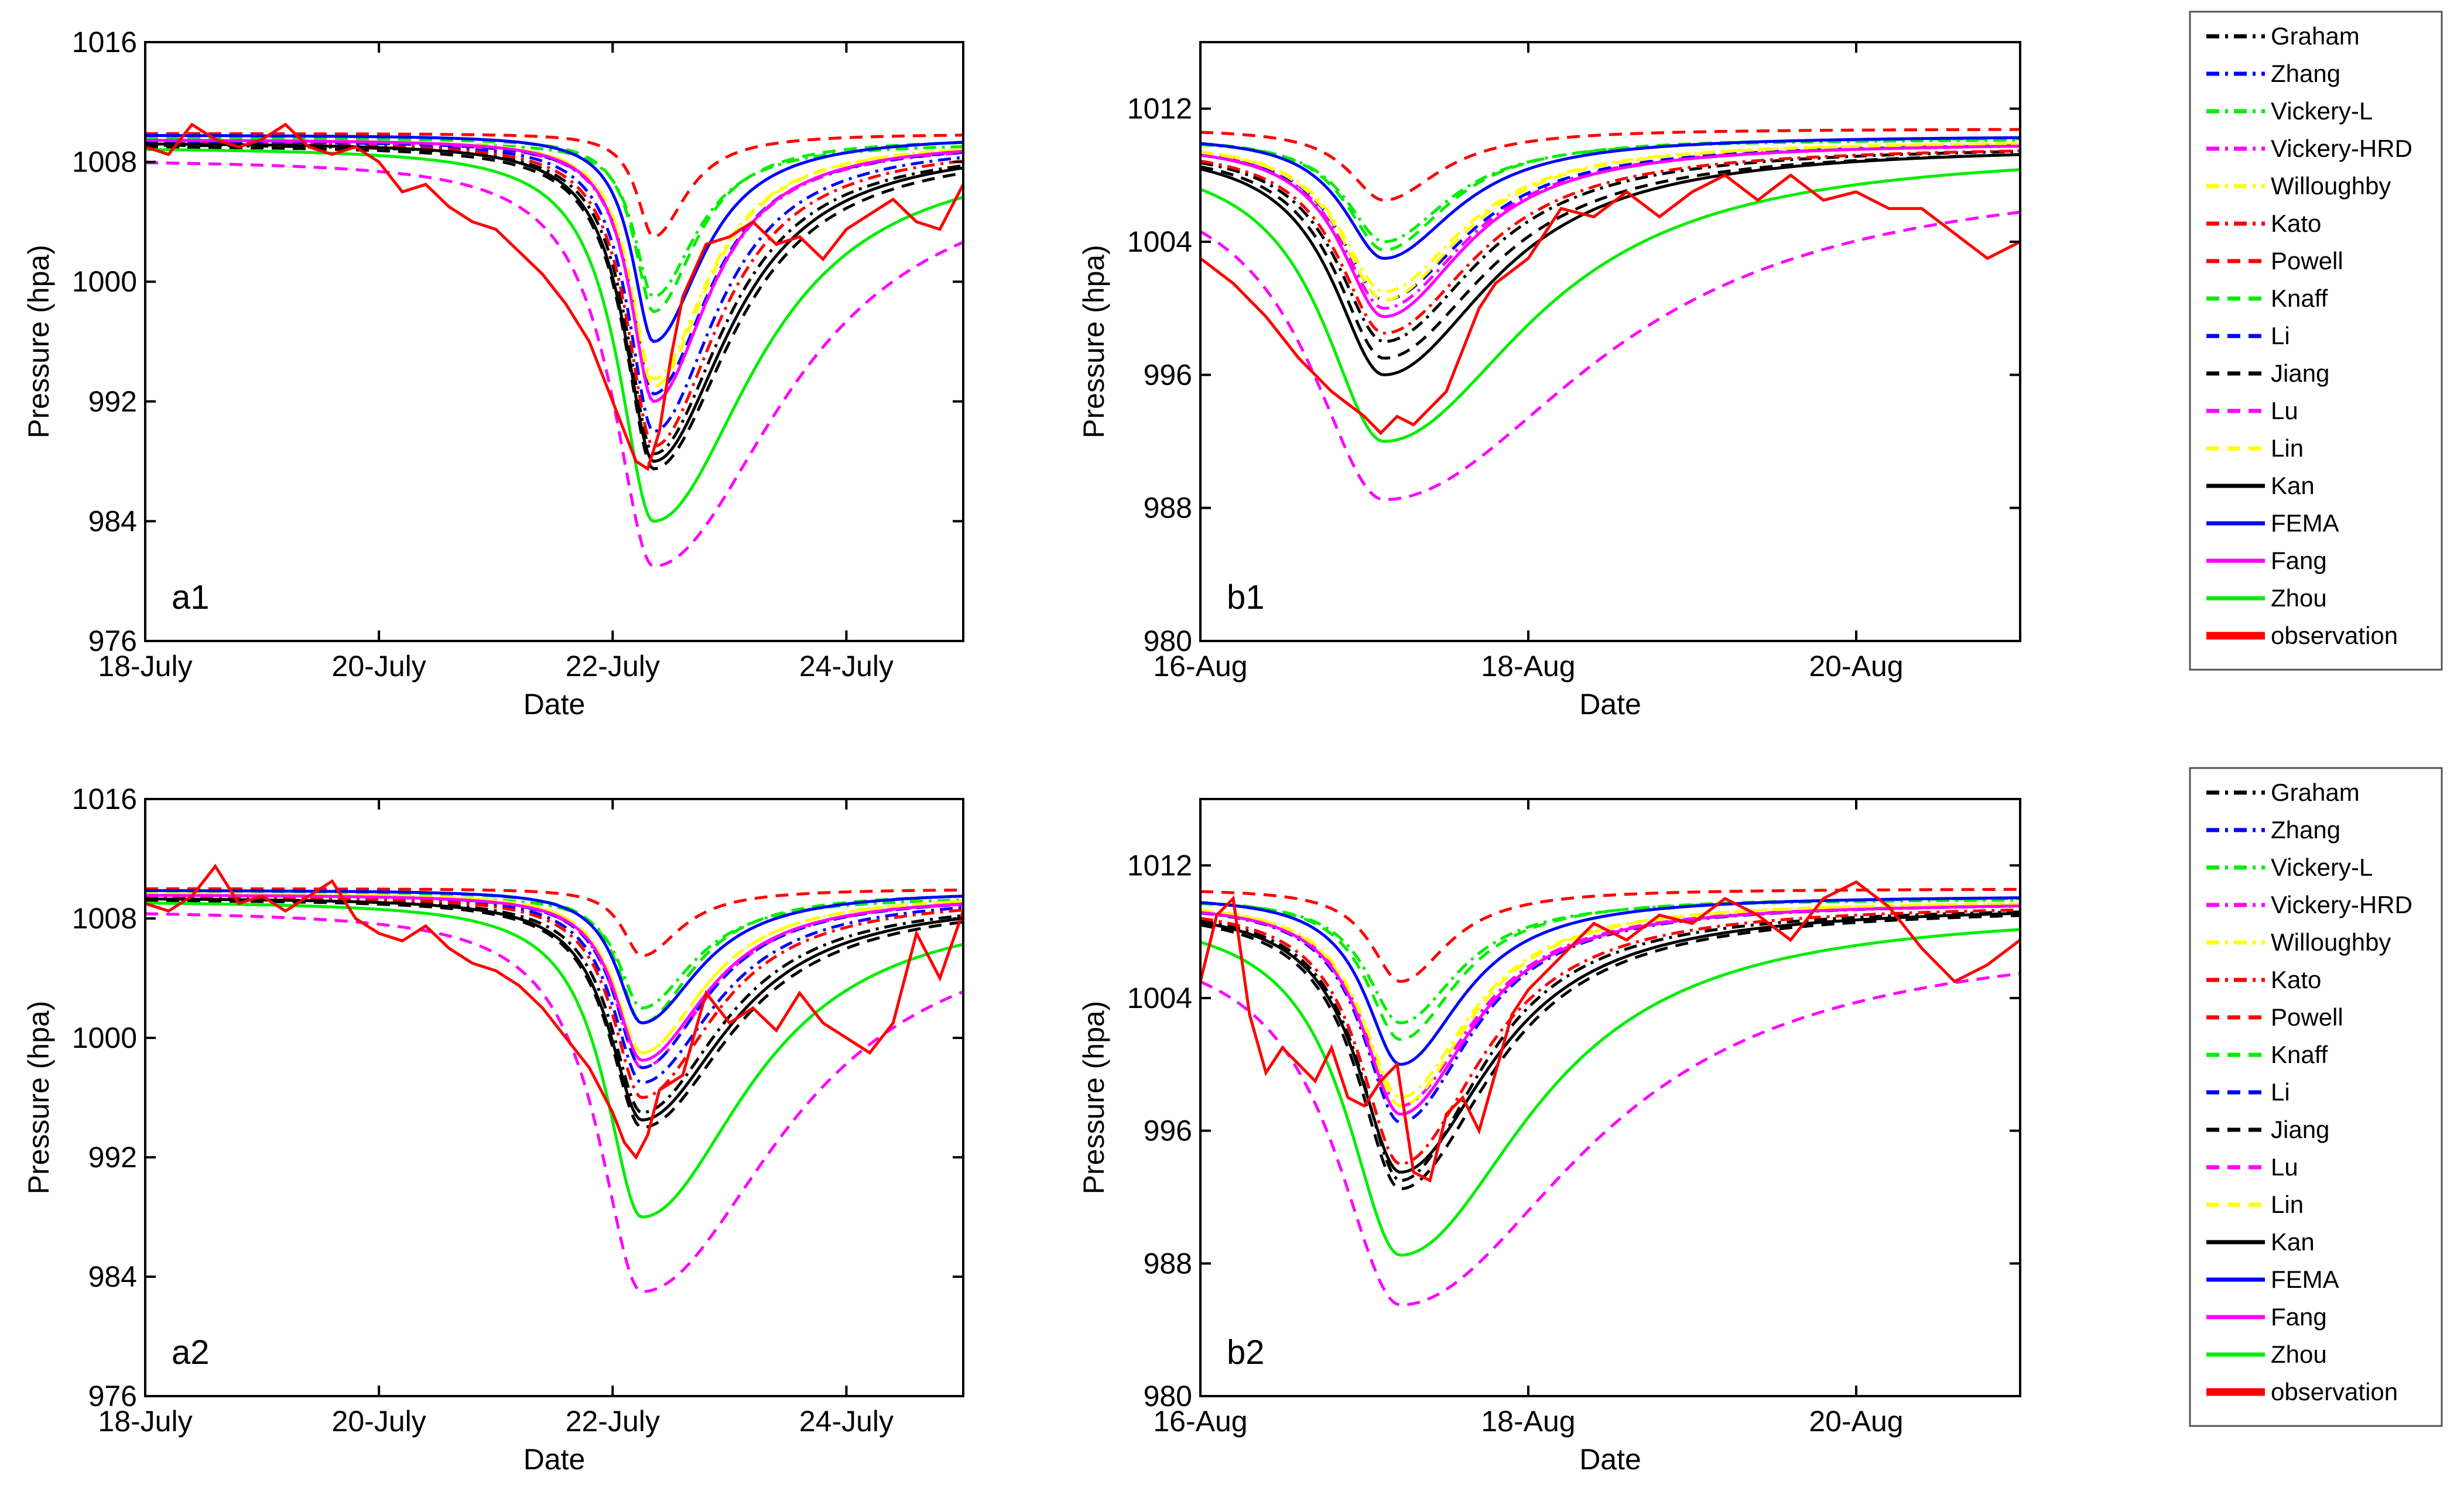 Image resolution: width=2464 pixels, height=1505 pixels. Describe the element at coordinates (2335, 1392) in the screenshot. I see `legend-label-observation: observation` at that location.